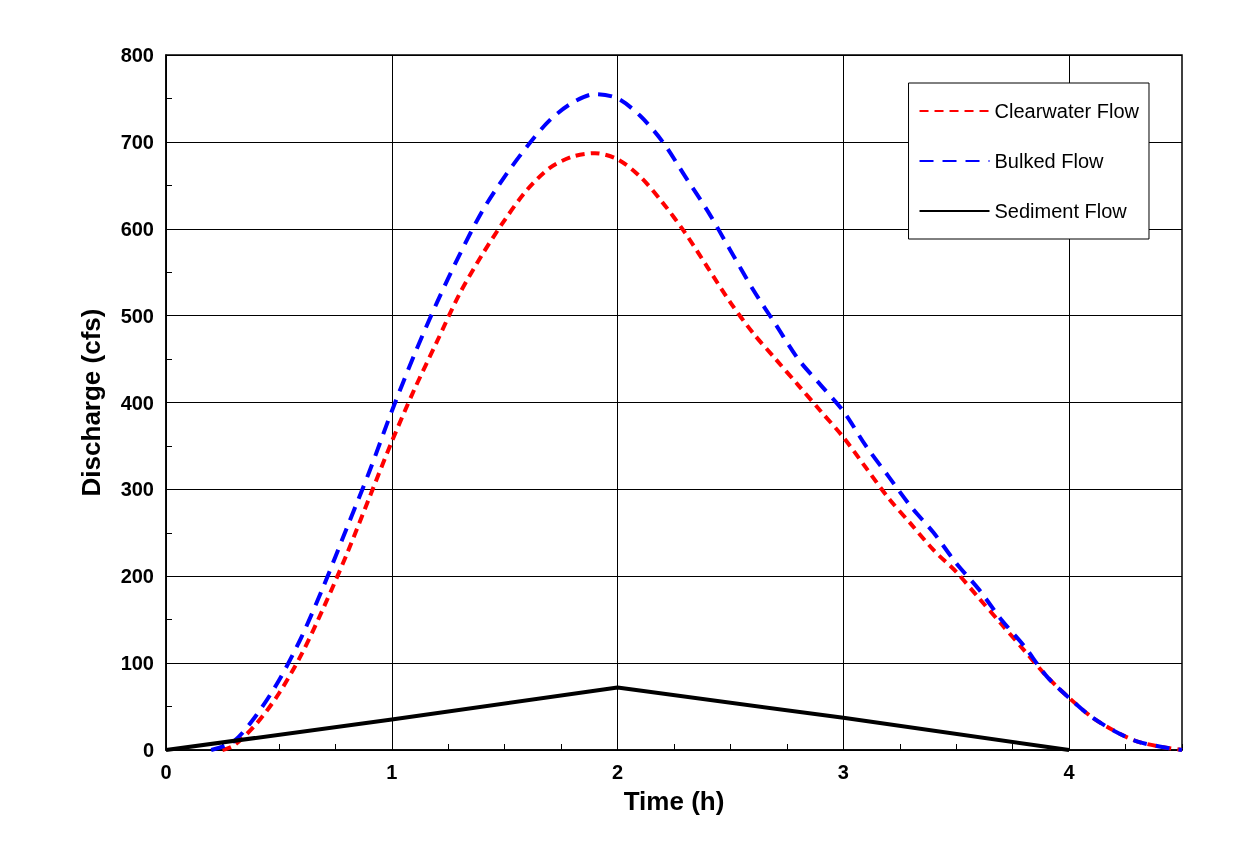 This screenshot has height=851, width=1257. I want to click on legend-label: Sediment Flow, so click(1061, 211).